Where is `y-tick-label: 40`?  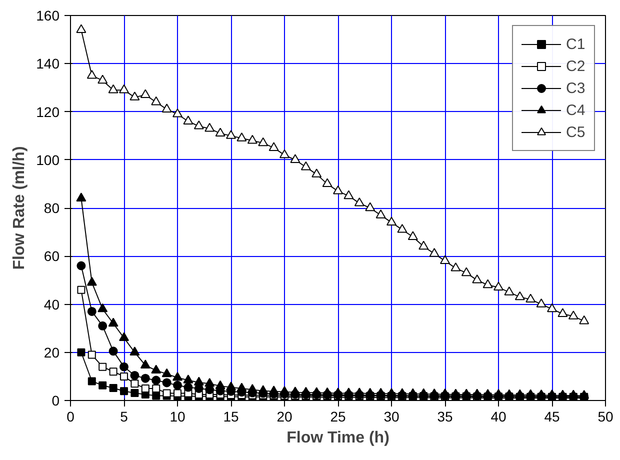 y-tick-label: 40 is located at coordinates (52, 304).